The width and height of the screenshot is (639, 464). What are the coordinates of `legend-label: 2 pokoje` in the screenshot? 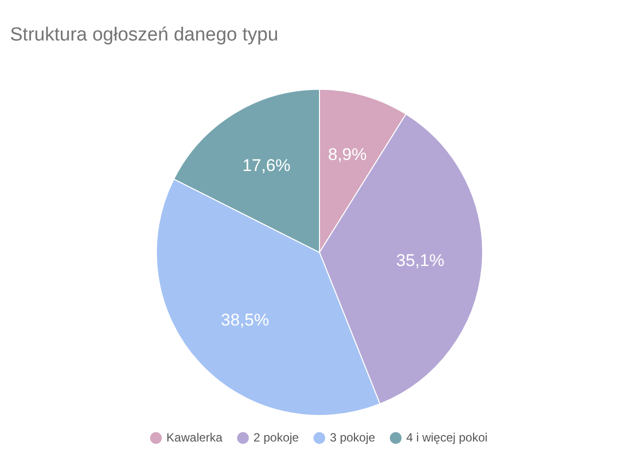 It's located at (276, 437).